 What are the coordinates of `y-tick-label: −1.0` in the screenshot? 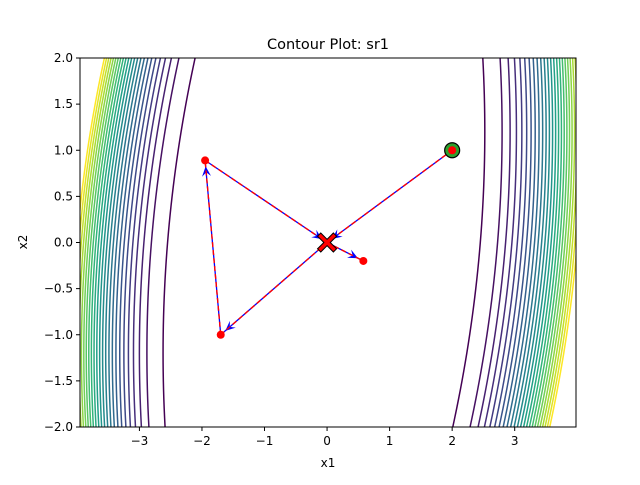 It's located at (58, 335).